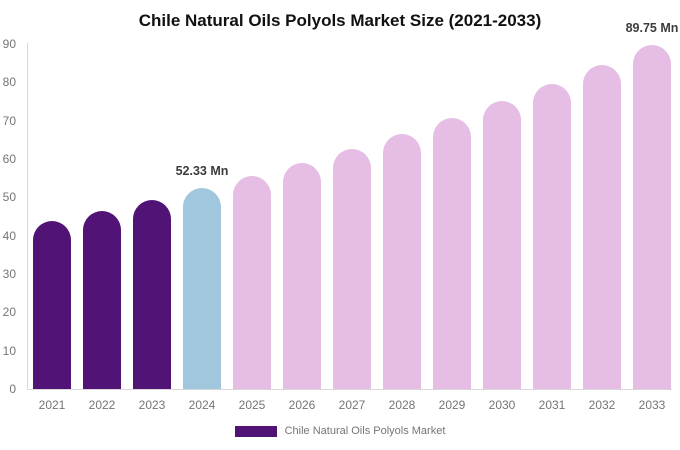 The width and height of the screenshot is (680, 450). What do you see at coordinates (9, 197) in the screenshot?
I see `y-tick-label-50: 50` at bounding box center [9, 197].